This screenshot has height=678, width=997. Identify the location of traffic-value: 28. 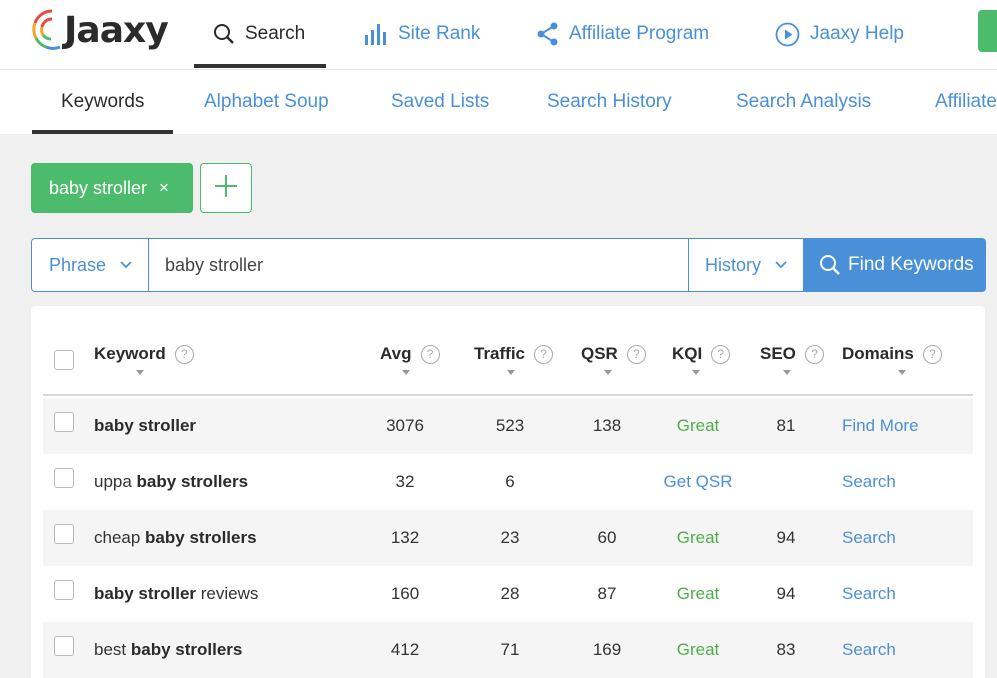
(510, 593).